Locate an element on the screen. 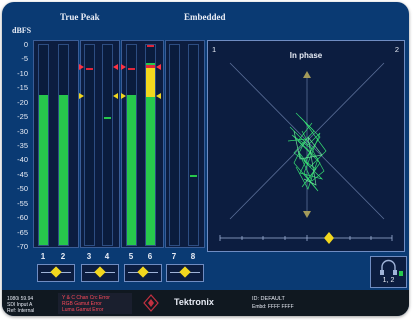 This screenshot has height=320, width=413. error-line-2: RGB Gamut Error is located at coordinates (82, 304).